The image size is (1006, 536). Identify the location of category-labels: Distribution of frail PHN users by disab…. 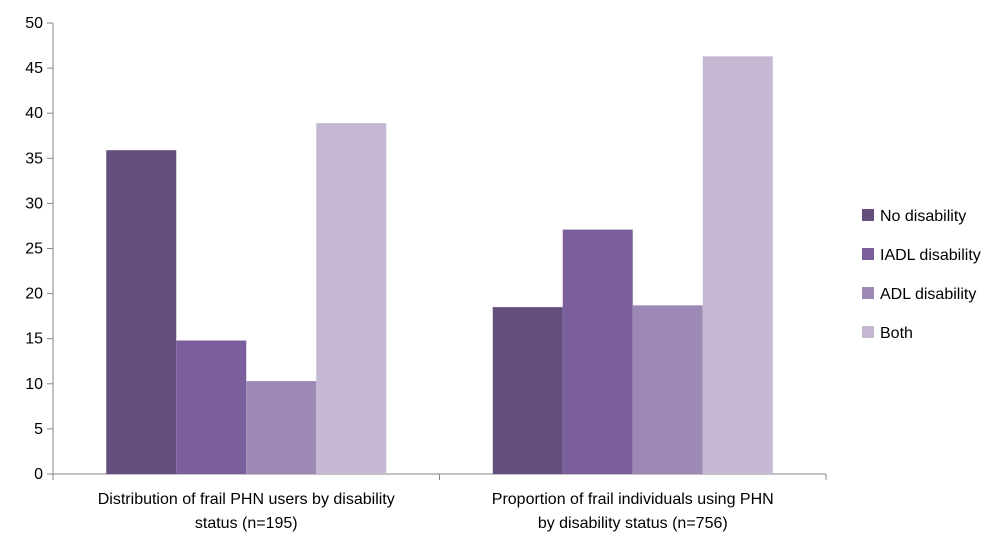
(436, 511).